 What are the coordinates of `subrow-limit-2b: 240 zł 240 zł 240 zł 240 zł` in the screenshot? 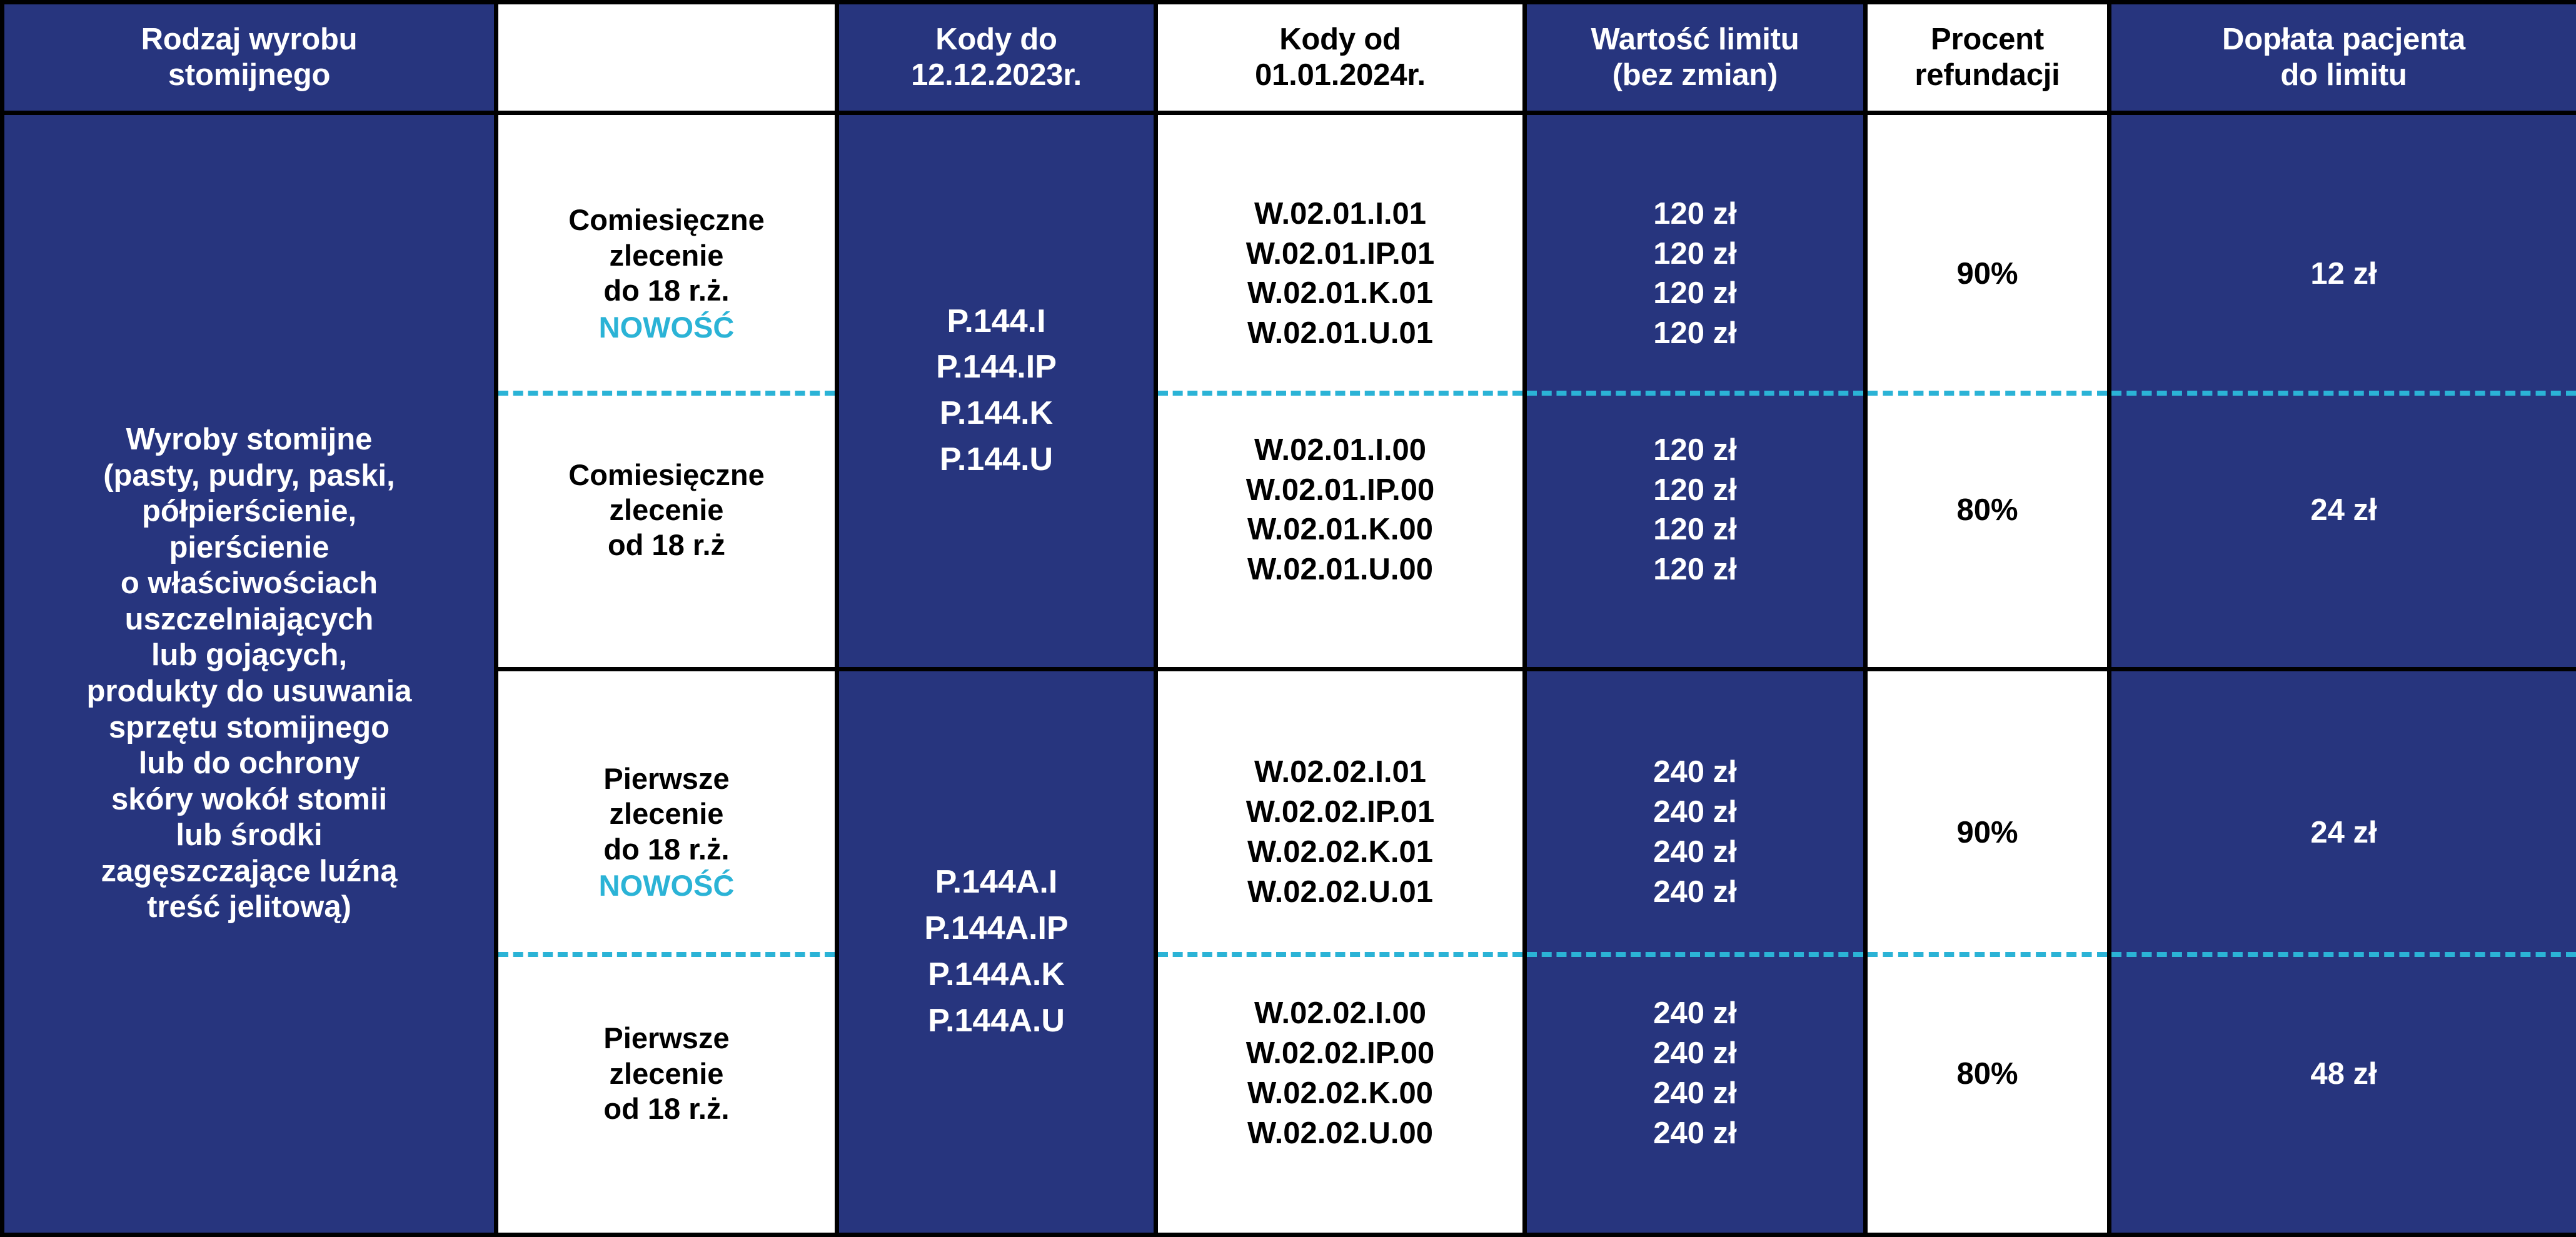 It's located at (1695, 1071).